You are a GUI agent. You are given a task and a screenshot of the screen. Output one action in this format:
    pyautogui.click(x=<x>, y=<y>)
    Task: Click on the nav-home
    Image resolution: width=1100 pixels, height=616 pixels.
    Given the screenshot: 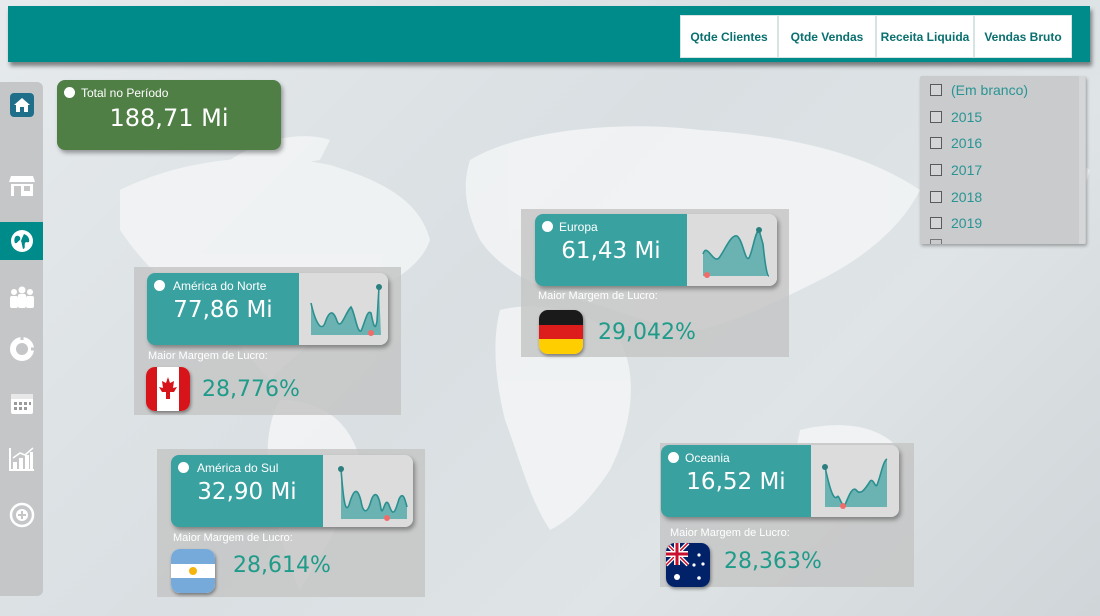 What is the action you would take?
    pyautogui.click(x=21, y=105)
    